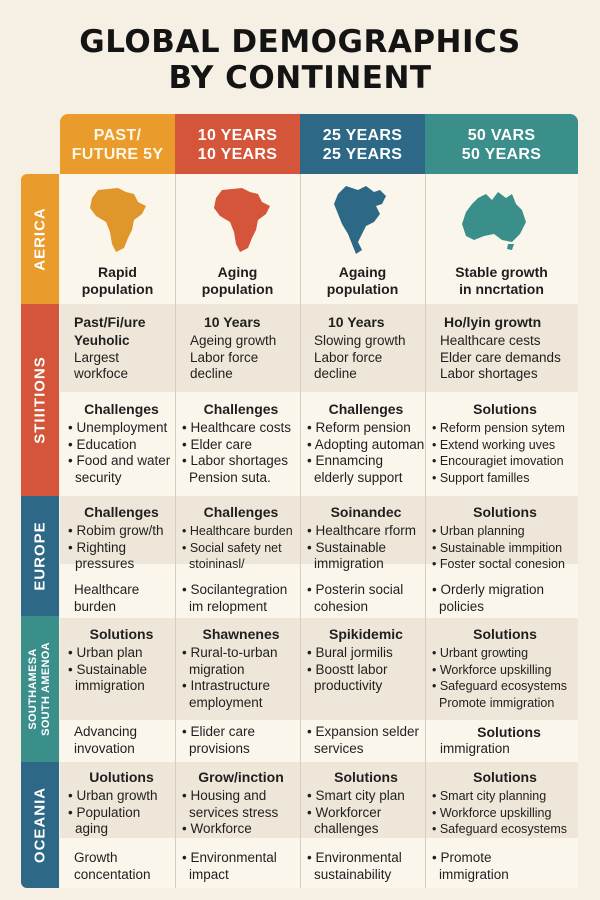 The image size is (600, 900). I want to click on table-cell: • Promote immigration, so click(505, 866).